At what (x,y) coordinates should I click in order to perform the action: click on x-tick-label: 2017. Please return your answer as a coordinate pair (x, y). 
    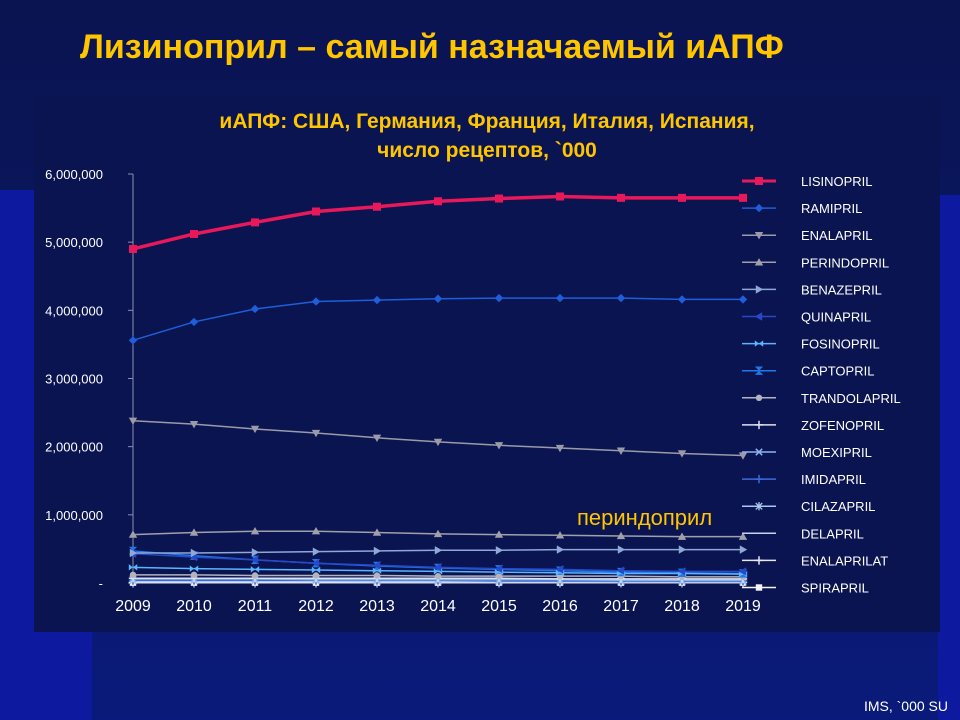
    Looking at the image, I should click on (621, 606).